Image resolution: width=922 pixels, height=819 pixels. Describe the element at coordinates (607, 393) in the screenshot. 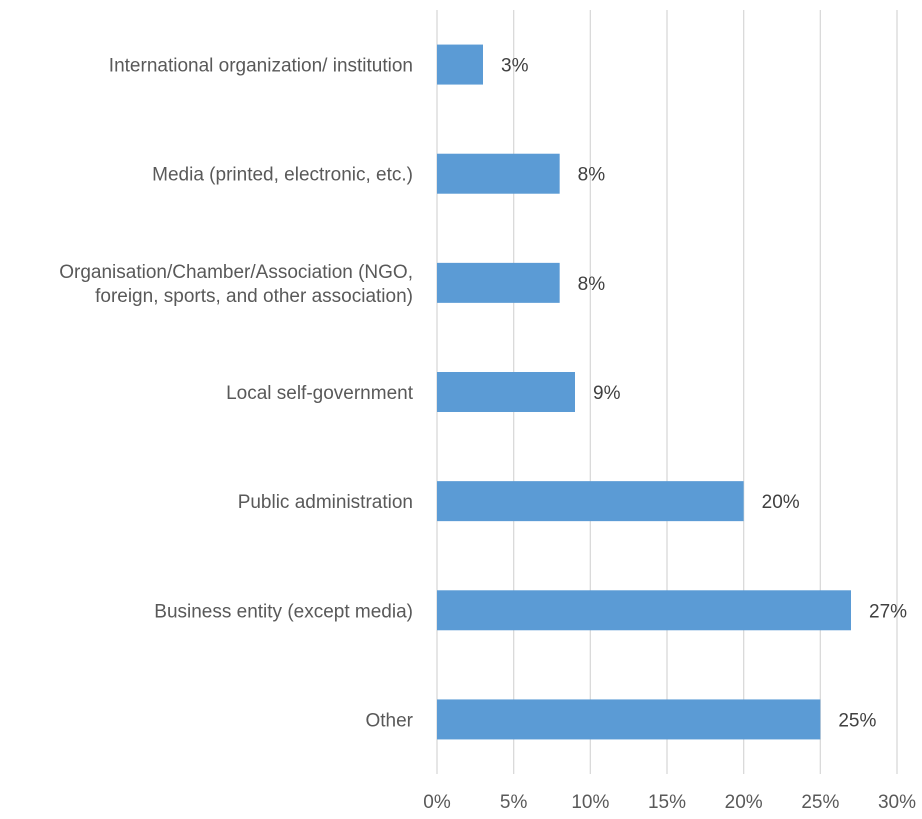

I see `data-label: 9%` at that location.